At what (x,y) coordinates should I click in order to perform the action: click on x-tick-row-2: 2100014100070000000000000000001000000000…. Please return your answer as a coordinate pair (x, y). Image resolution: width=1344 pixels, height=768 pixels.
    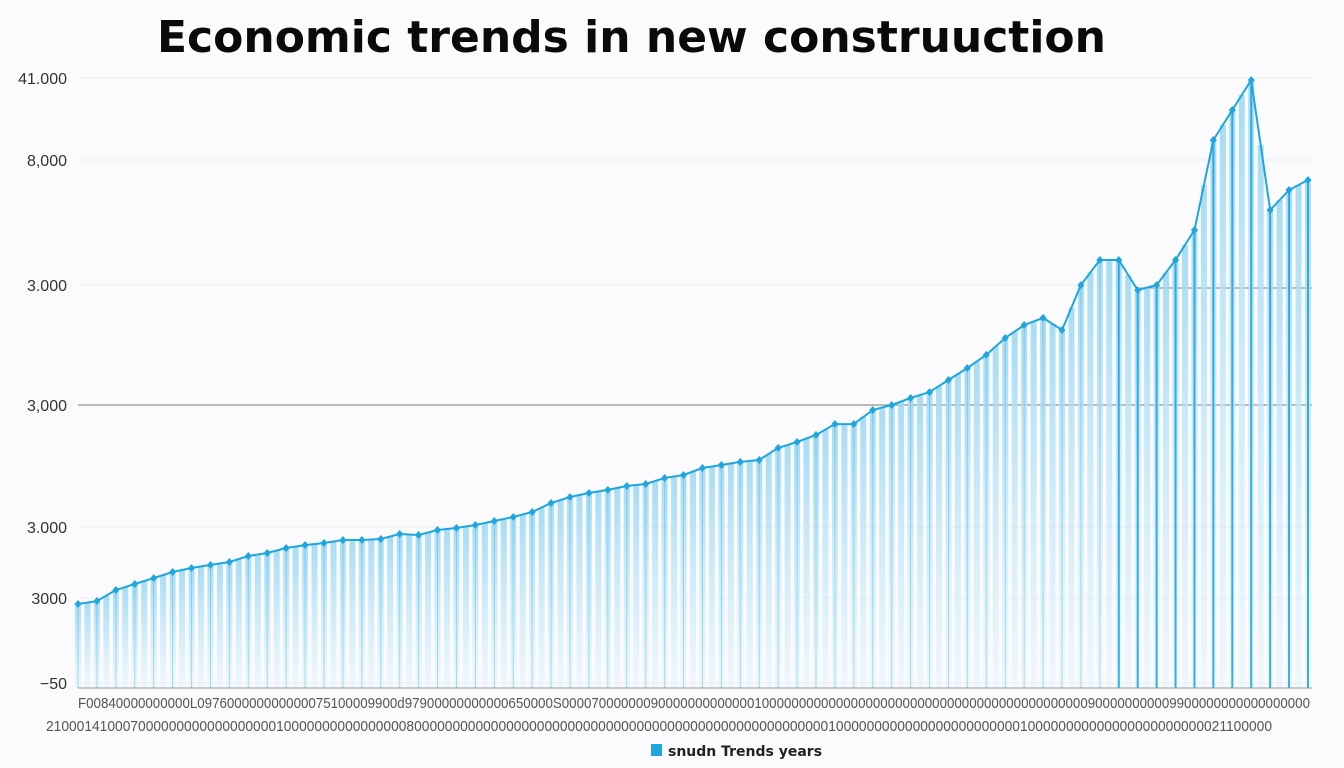
    Looking at the image, I should click on (659, 726).